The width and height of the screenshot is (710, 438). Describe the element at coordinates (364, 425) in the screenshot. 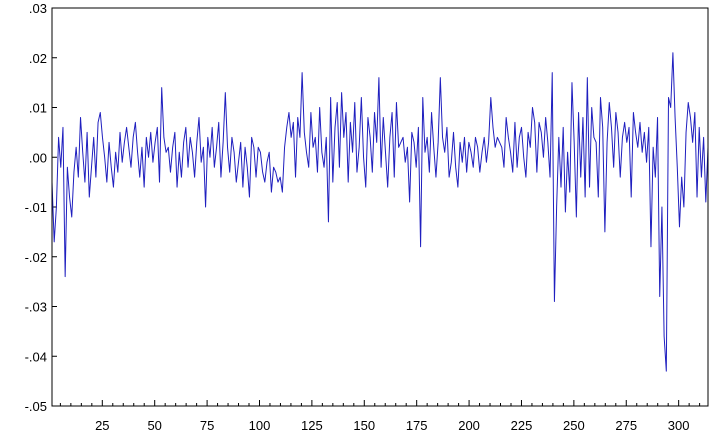

I see `x-tick-label: 150` at that location.